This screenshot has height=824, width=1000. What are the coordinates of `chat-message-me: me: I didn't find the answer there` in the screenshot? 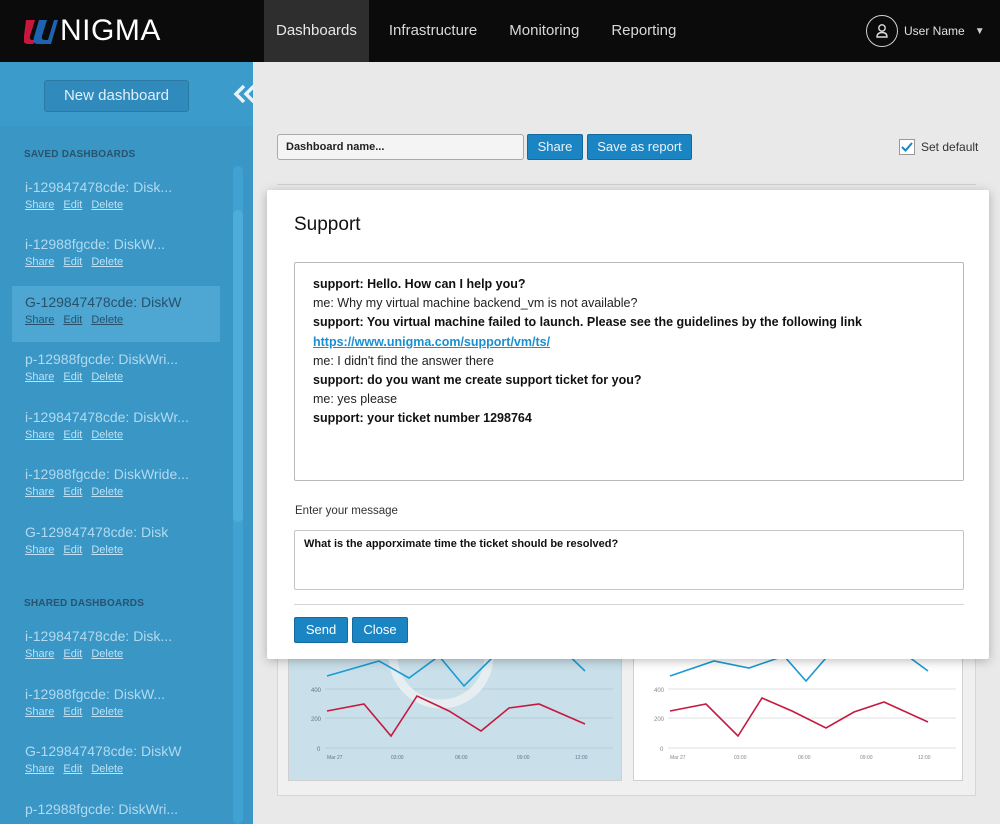 It's located at (403, 360).